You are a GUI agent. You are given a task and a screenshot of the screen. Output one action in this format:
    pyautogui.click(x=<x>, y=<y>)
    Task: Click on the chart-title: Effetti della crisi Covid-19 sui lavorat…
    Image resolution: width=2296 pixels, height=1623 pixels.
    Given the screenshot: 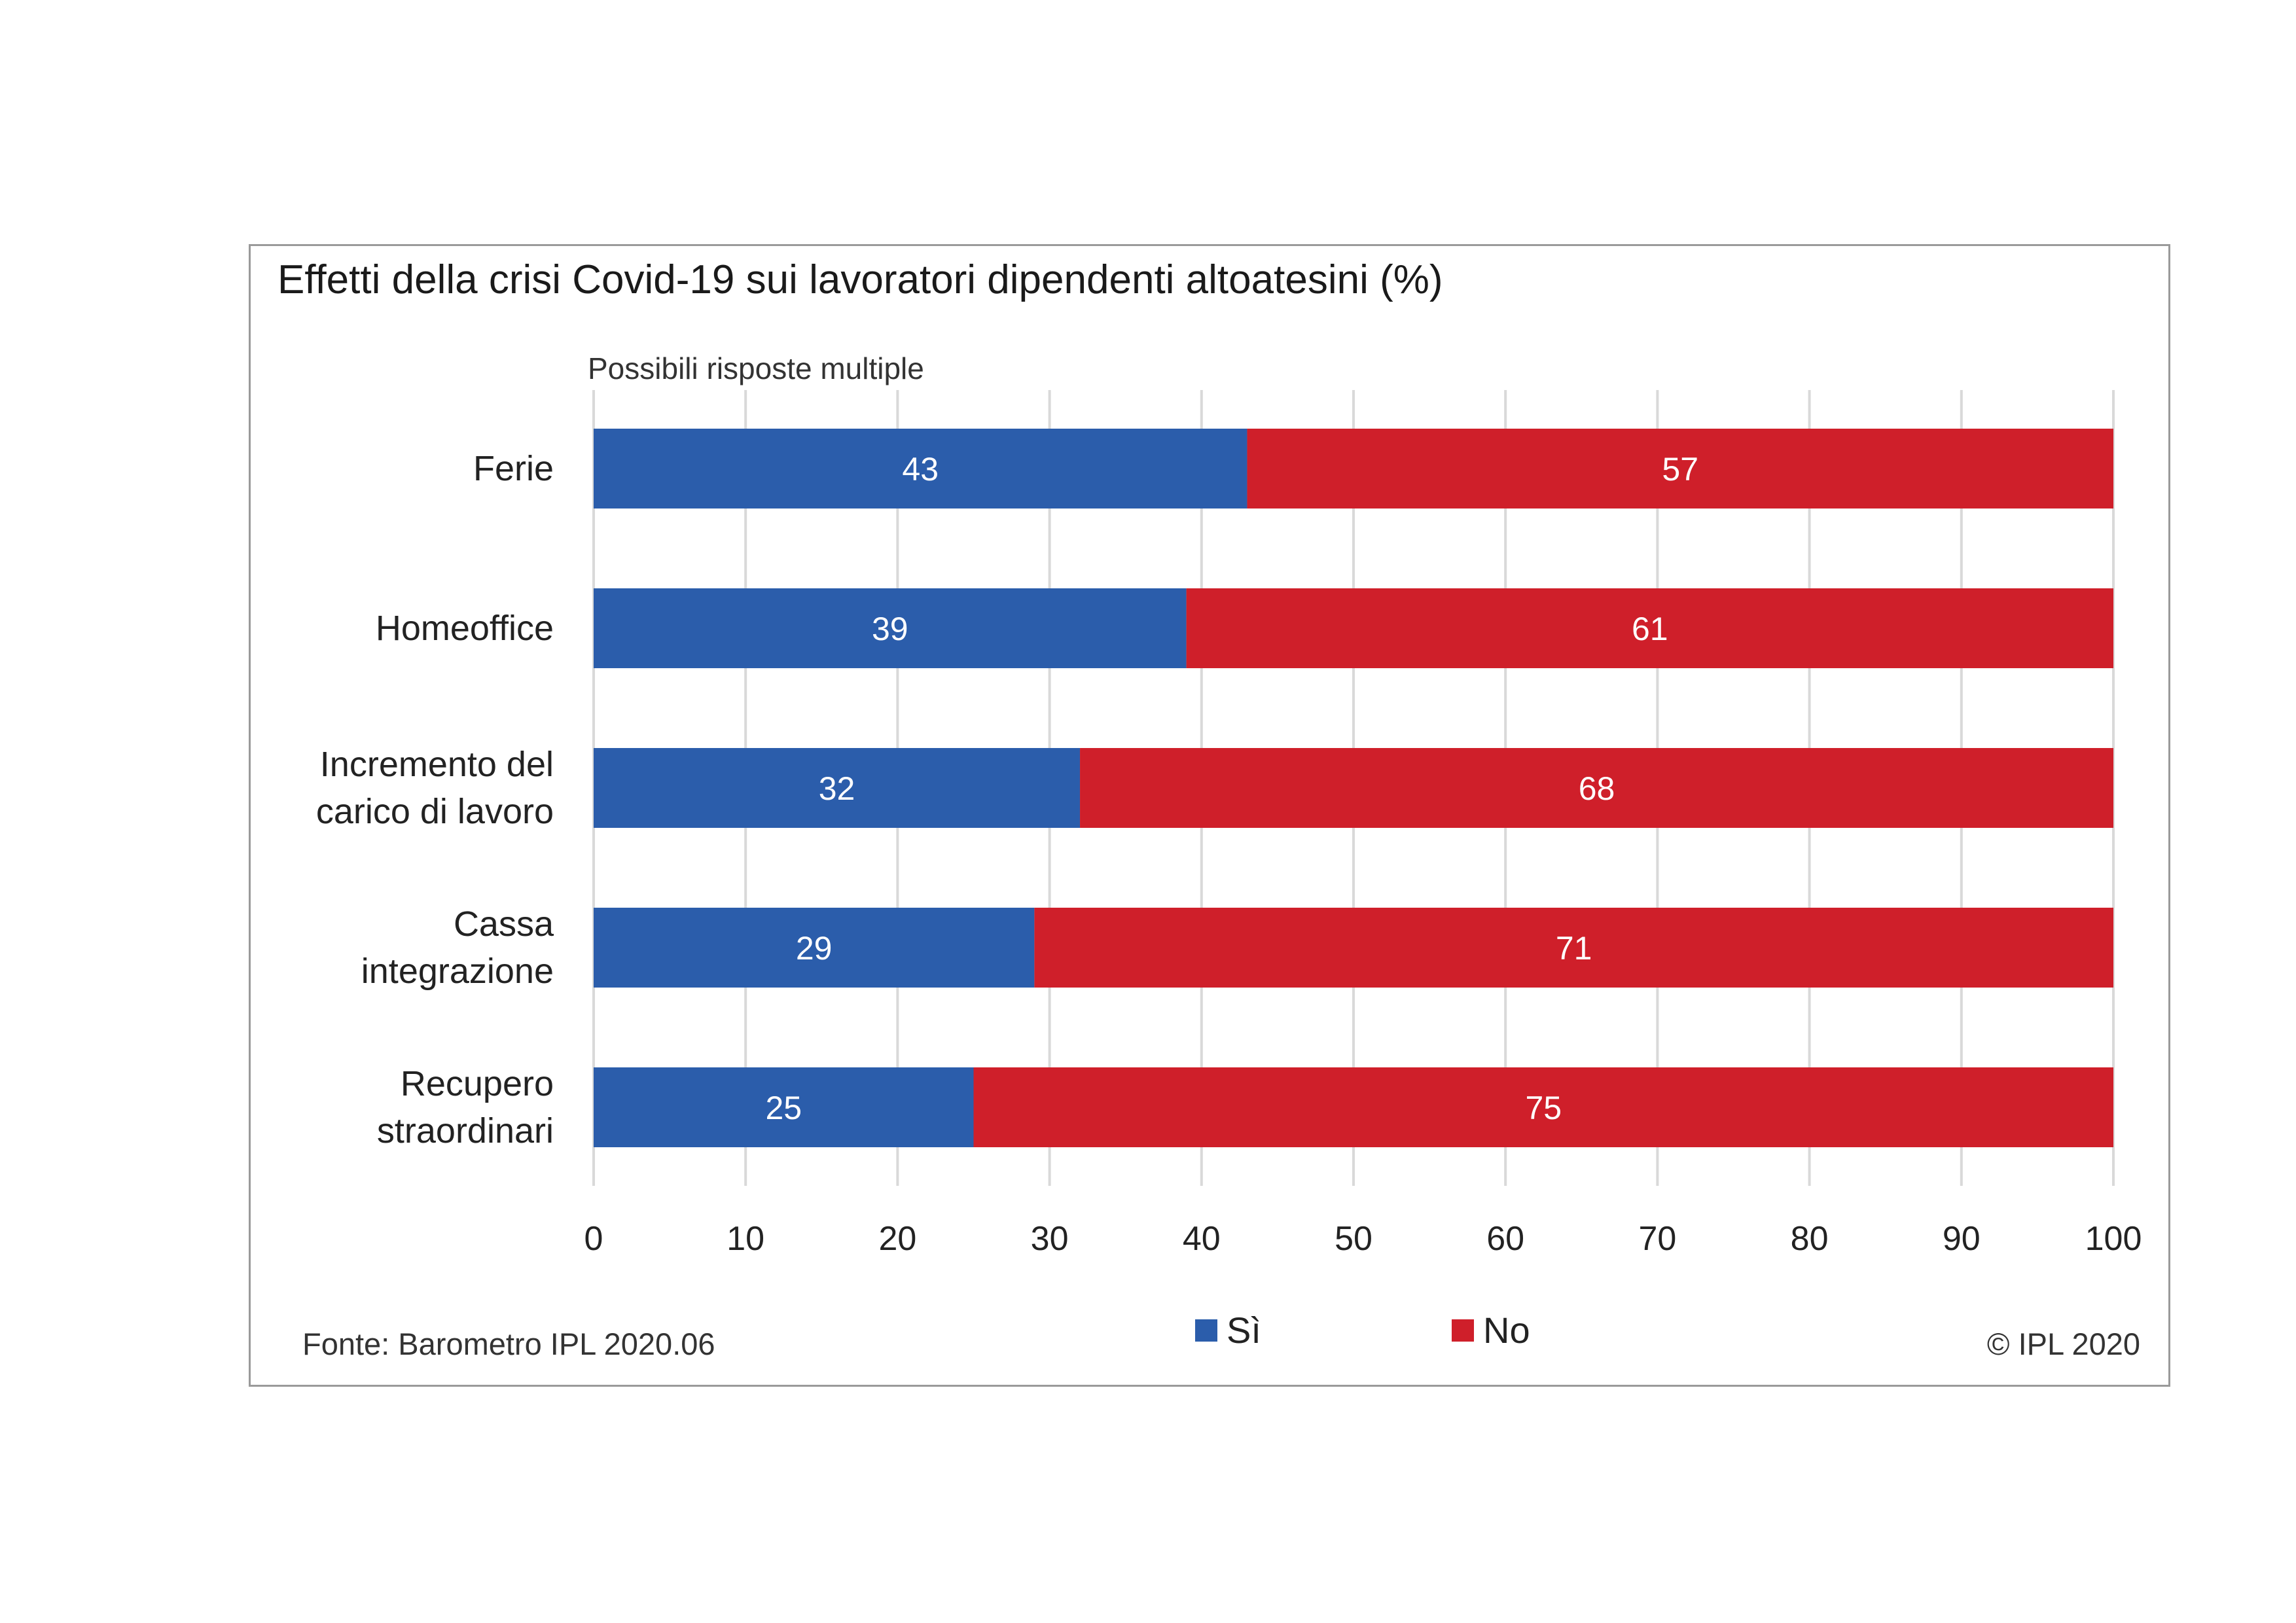 What is the action you would take?
    pyautogui.click(x=860, y=279)
    